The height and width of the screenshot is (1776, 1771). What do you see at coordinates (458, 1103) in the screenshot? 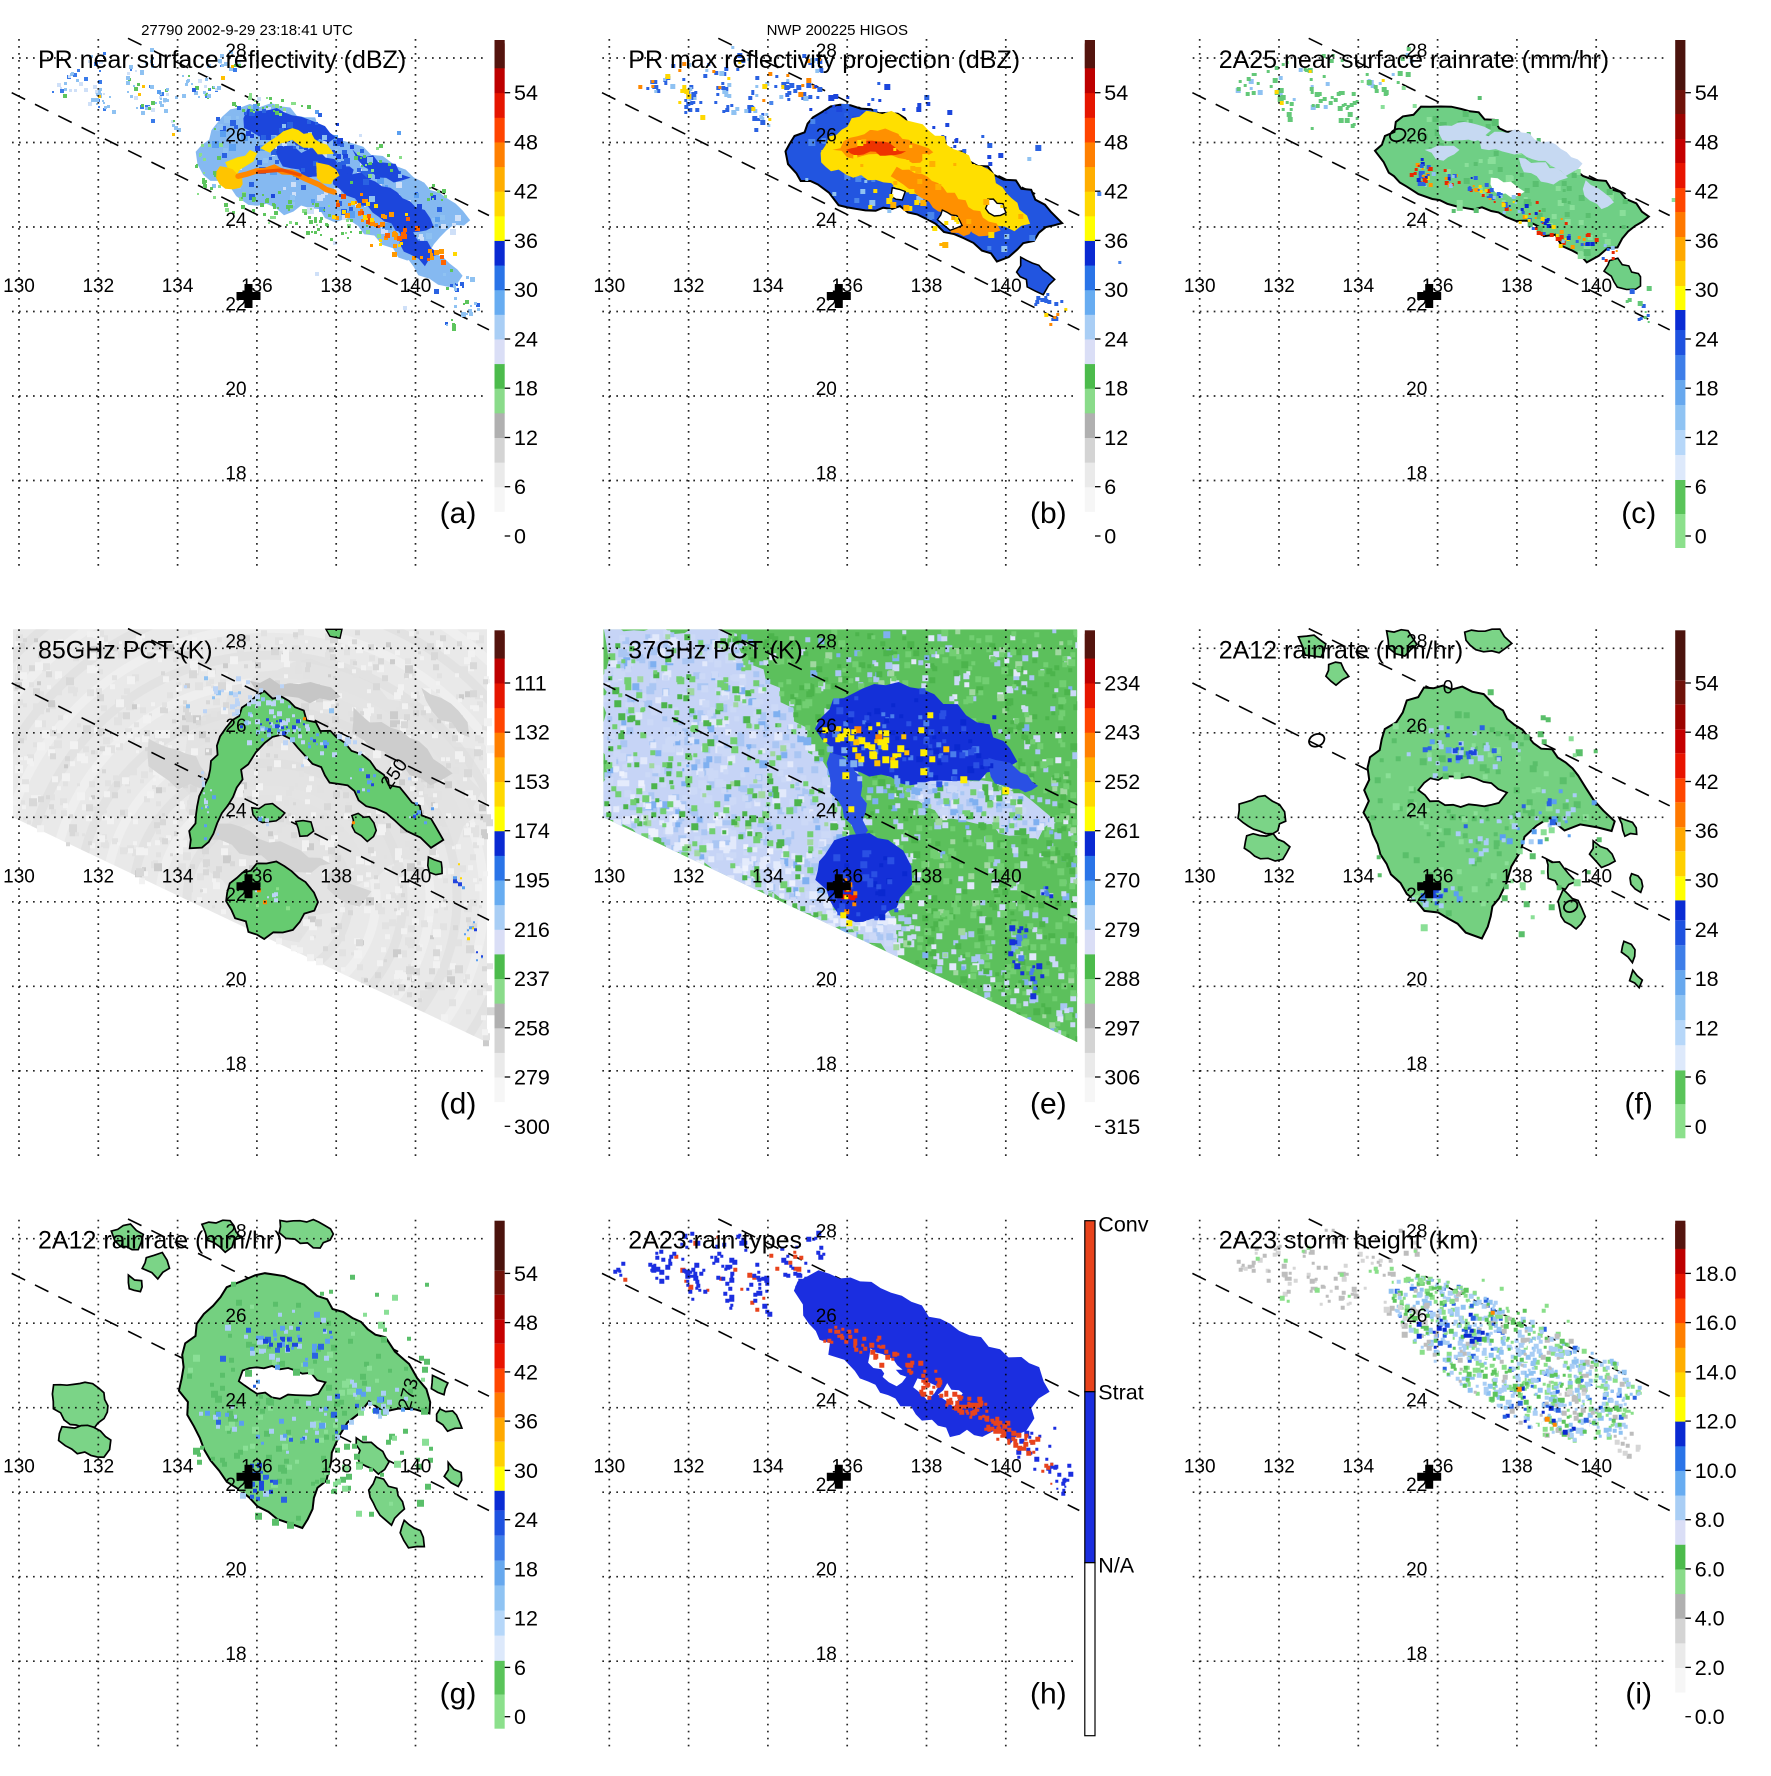
I see `svg-text: (d)` at bounding box center [458, 1103].